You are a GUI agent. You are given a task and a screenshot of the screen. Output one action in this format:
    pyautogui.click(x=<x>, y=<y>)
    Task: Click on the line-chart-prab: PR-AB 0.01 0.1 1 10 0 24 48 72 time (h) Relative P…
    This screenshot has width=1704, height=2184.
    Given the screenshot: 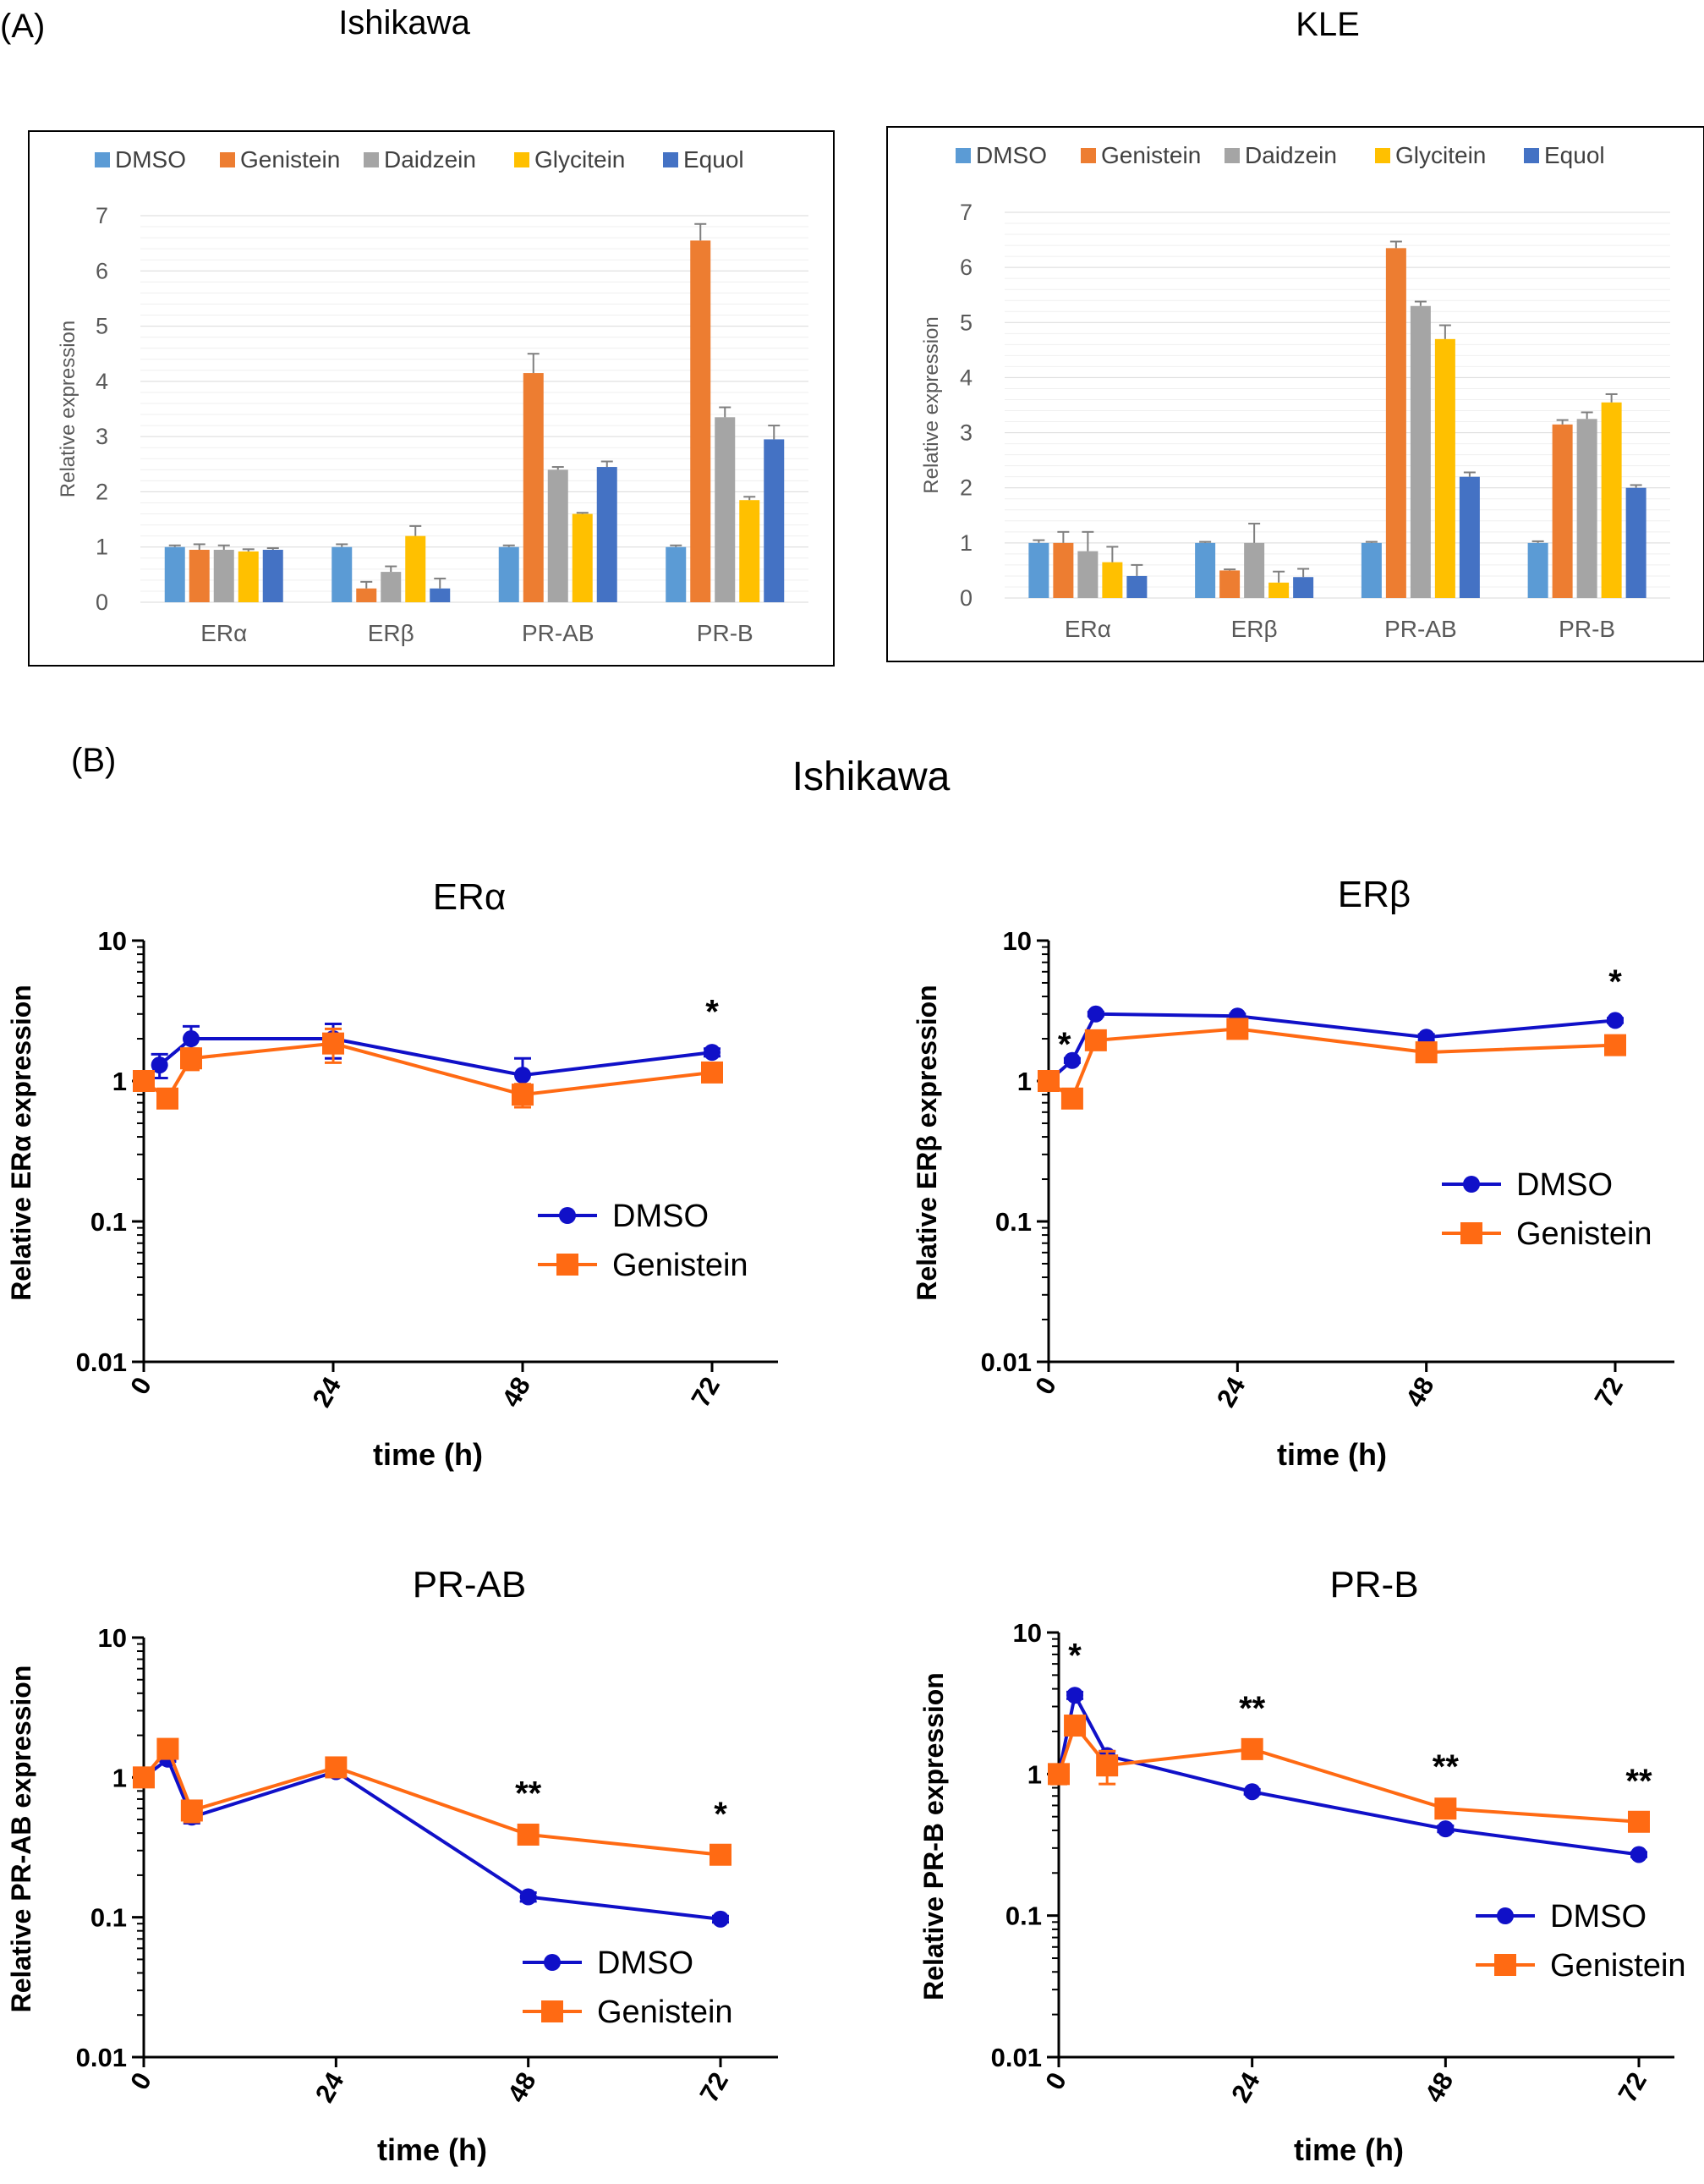 What is the action you would take?
    pyautogui.click(x=392, y=1866)
    